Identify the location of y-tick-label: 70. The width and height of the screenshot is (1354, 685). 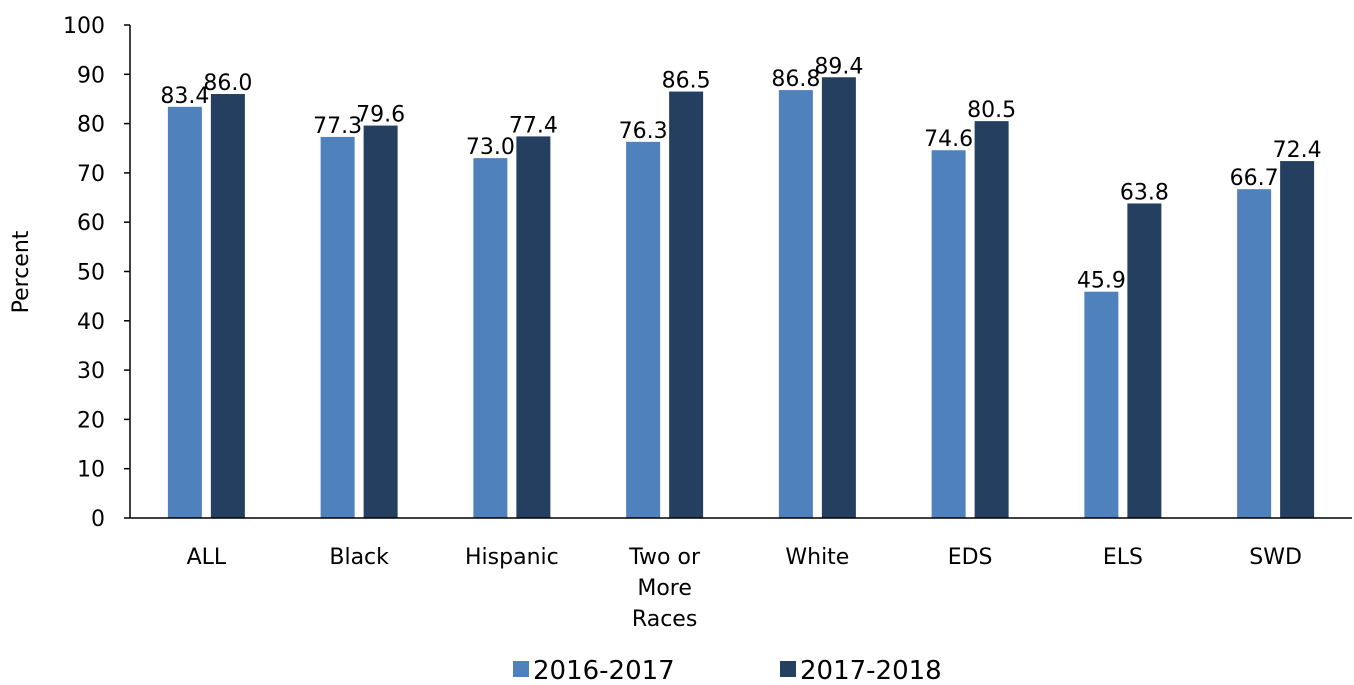
(91, 174).